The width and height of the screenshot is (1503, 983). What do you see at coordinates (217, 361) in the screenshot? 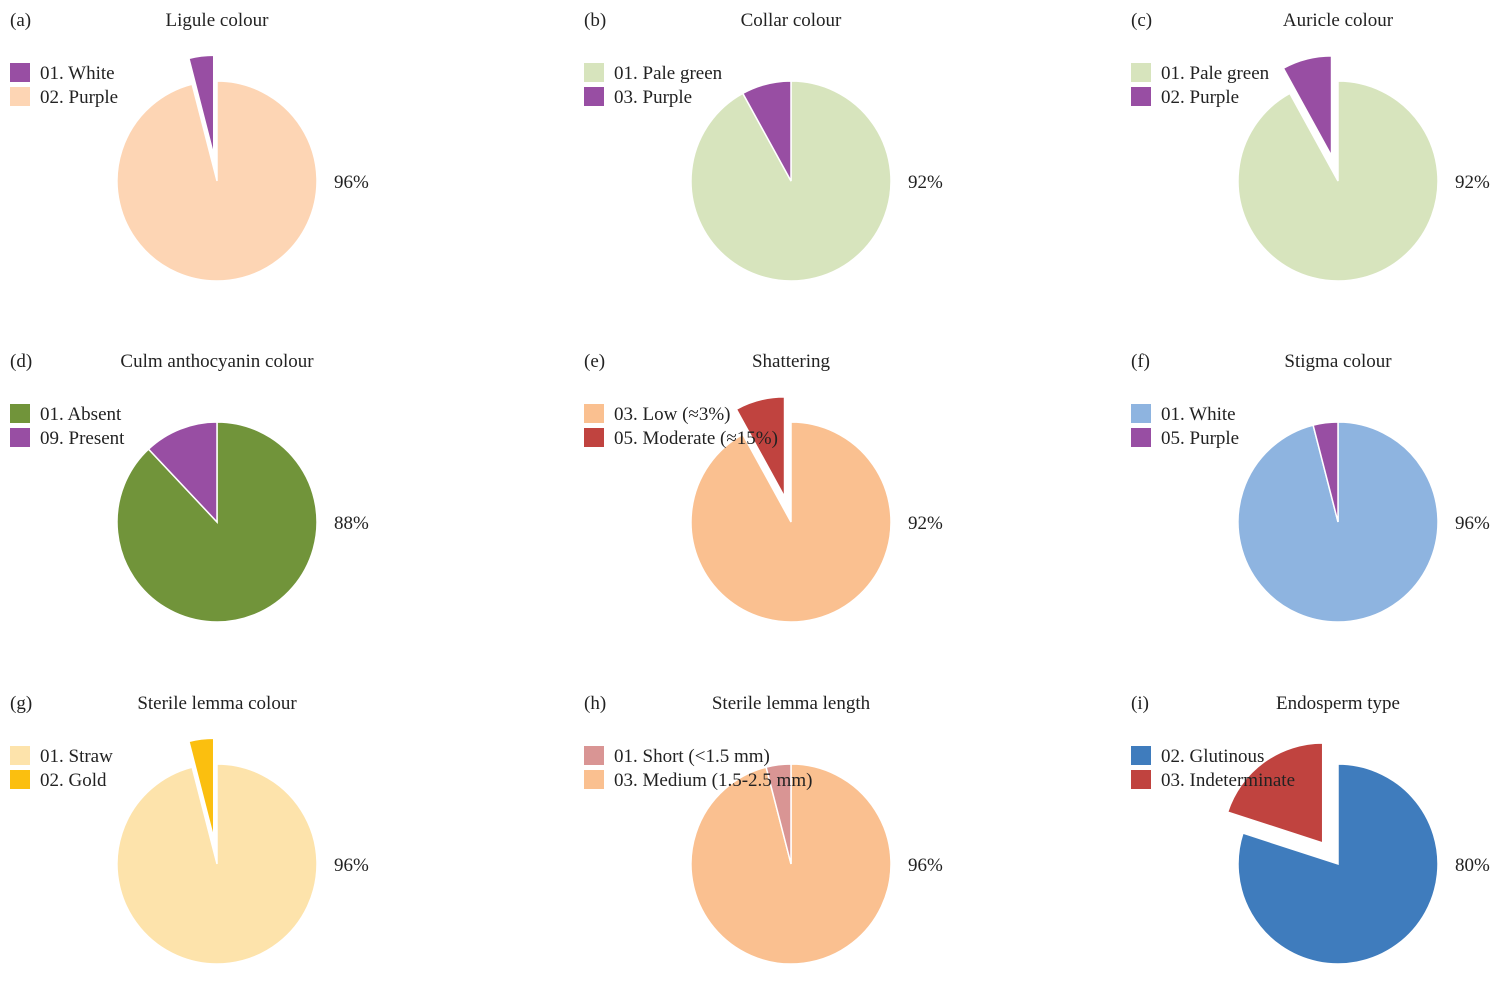
I see `chart-title: Culm anthocyanin colour` at bounding box center [217, 361].